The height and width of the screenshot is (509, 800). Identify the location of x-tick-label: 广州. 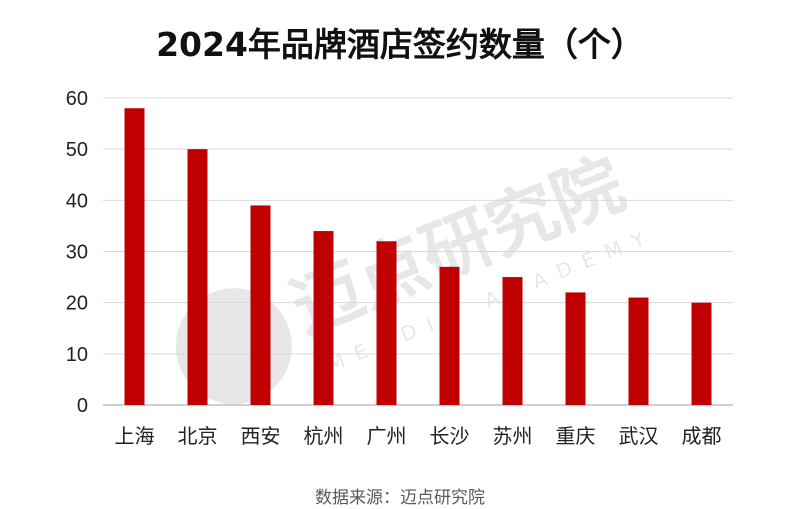
(387, 436).